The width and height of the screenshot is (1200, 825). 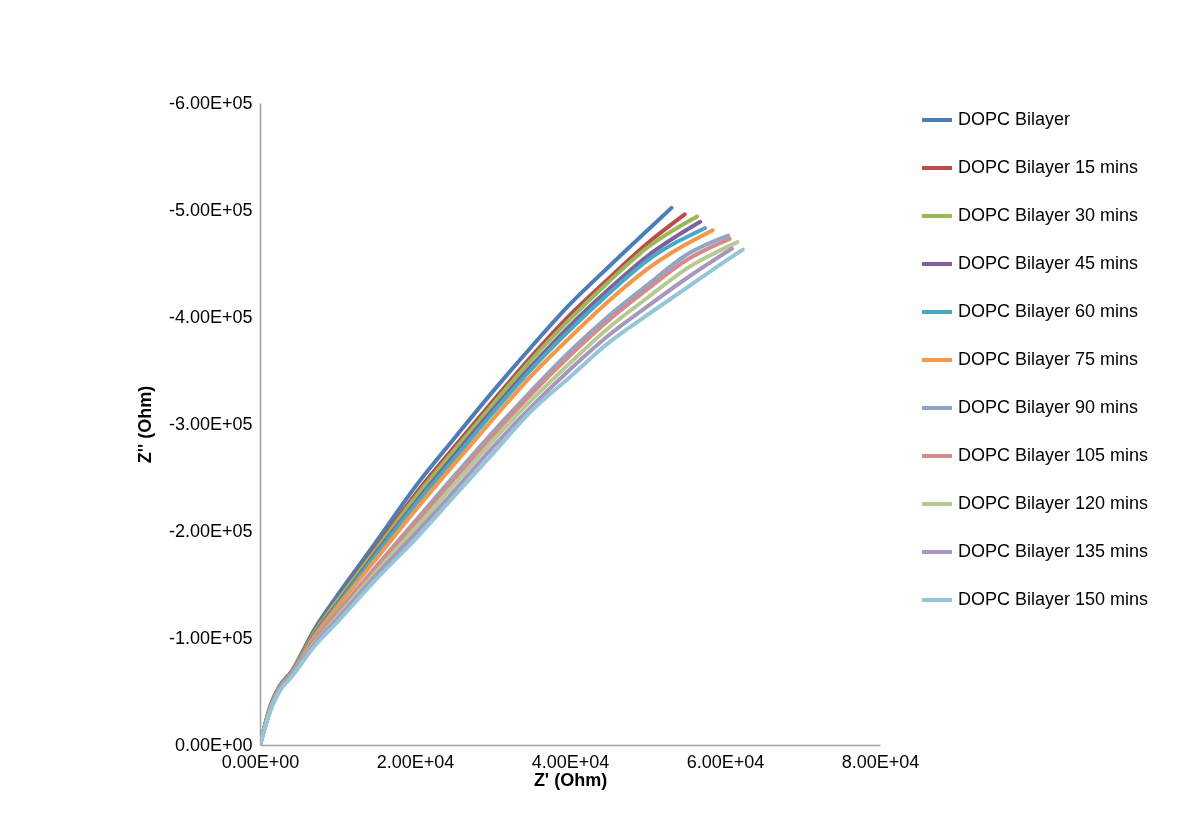 I want to click on y-axis-title: Z'' (Ohm), so click(x=144, y=424).